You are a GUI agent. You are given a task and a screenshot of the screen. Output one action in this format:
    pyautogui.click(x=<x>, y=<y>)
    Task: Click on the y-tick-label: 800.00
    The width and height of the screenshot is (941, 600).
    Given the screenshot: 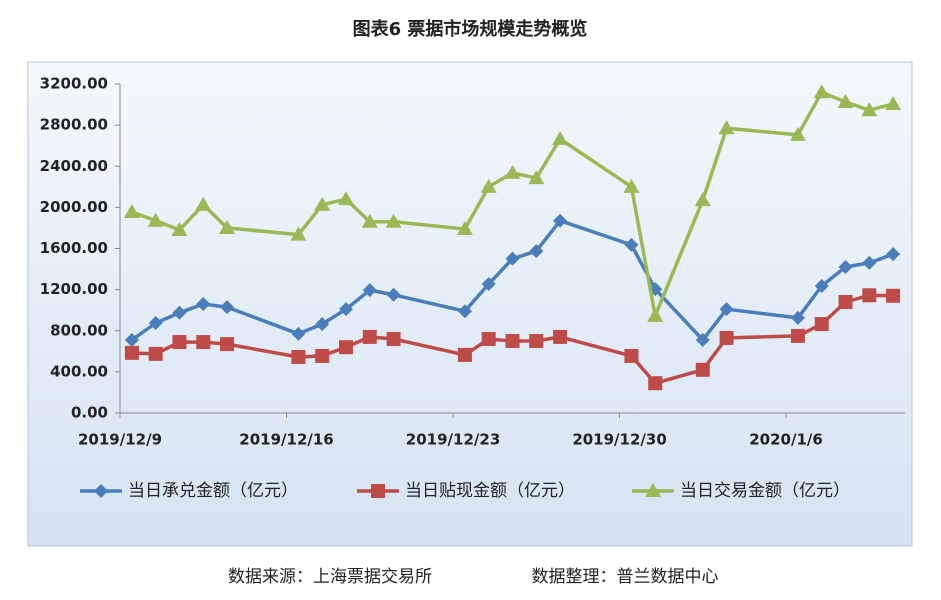 What is the action you would take?
    pyautogui.click(x=79, y=330)
    